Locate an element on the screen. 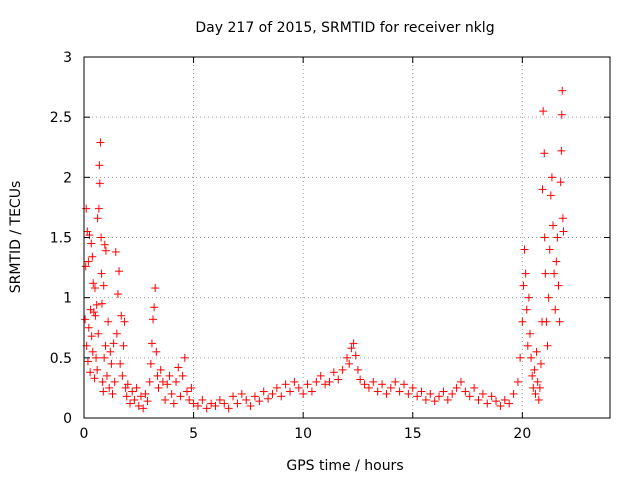 Image resolution: width=640 pixels, height=480 pixels. y-axis-label: SRMTID / TECUs is located at coordinates (16, 237).